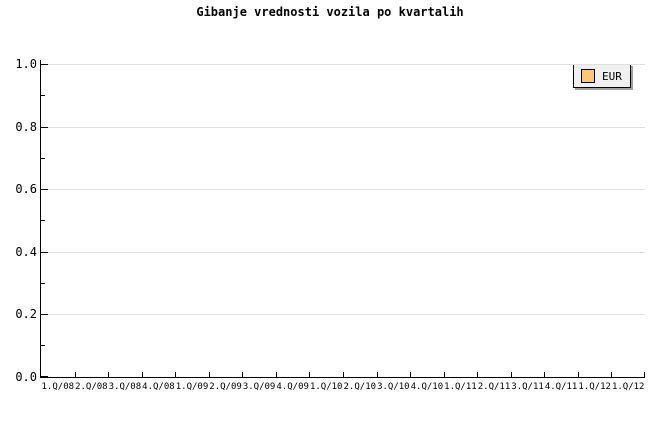 The height and width of the screenshot is (440, 660). I want to click on y-tick-label: 0.4, so click(26, 252).